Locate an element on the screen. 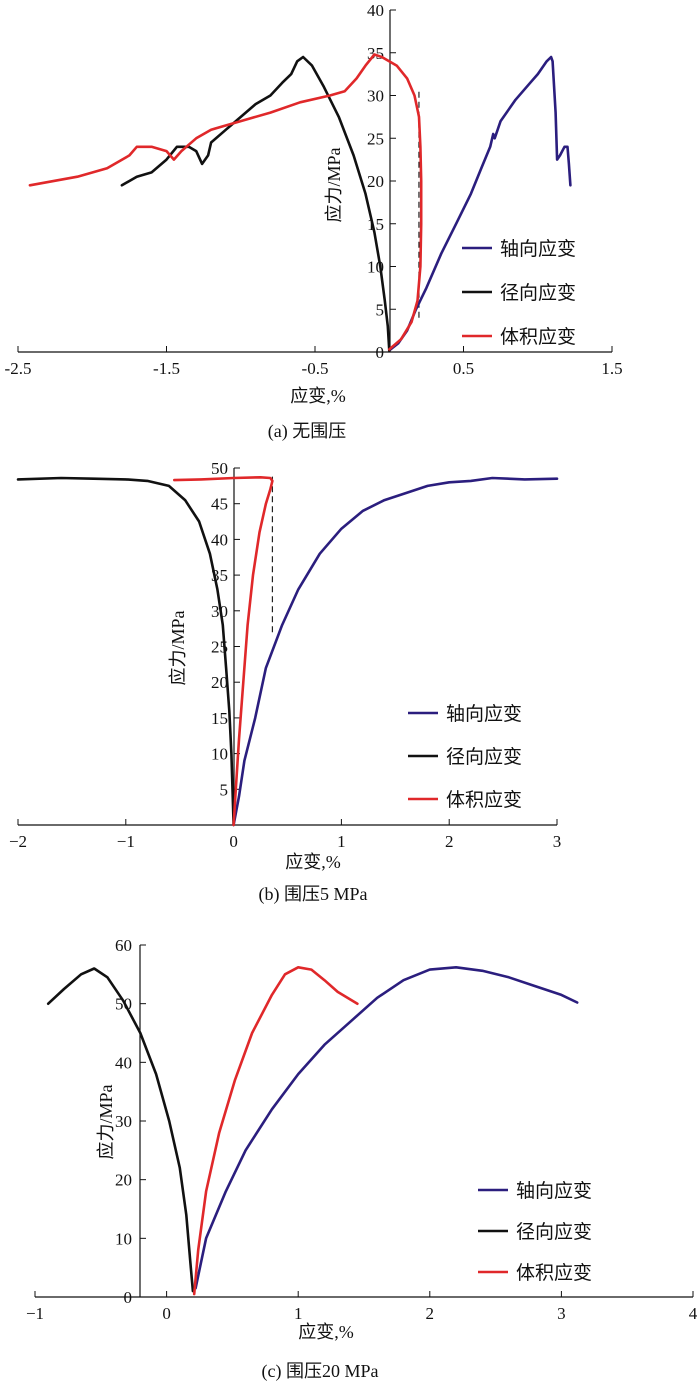  y-tick-label: 25 is located at coordinates (375, 138).